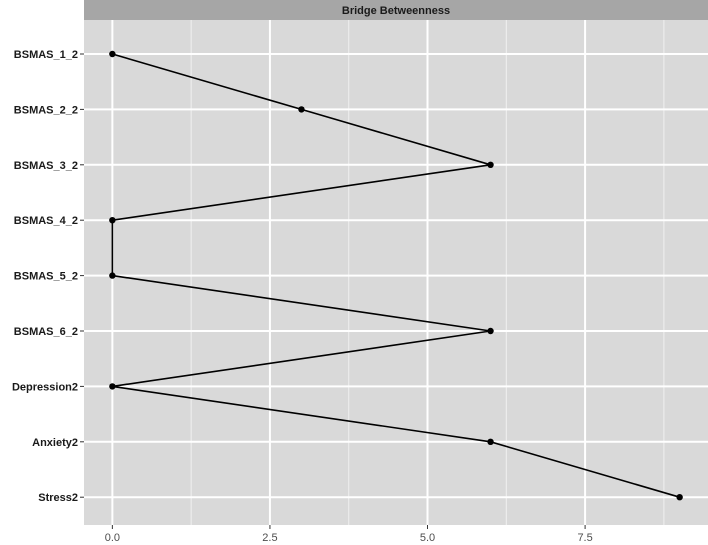 The image size is (708, 545). I want to click on facet-title: Bridge Betweenness, so click(396, 11).